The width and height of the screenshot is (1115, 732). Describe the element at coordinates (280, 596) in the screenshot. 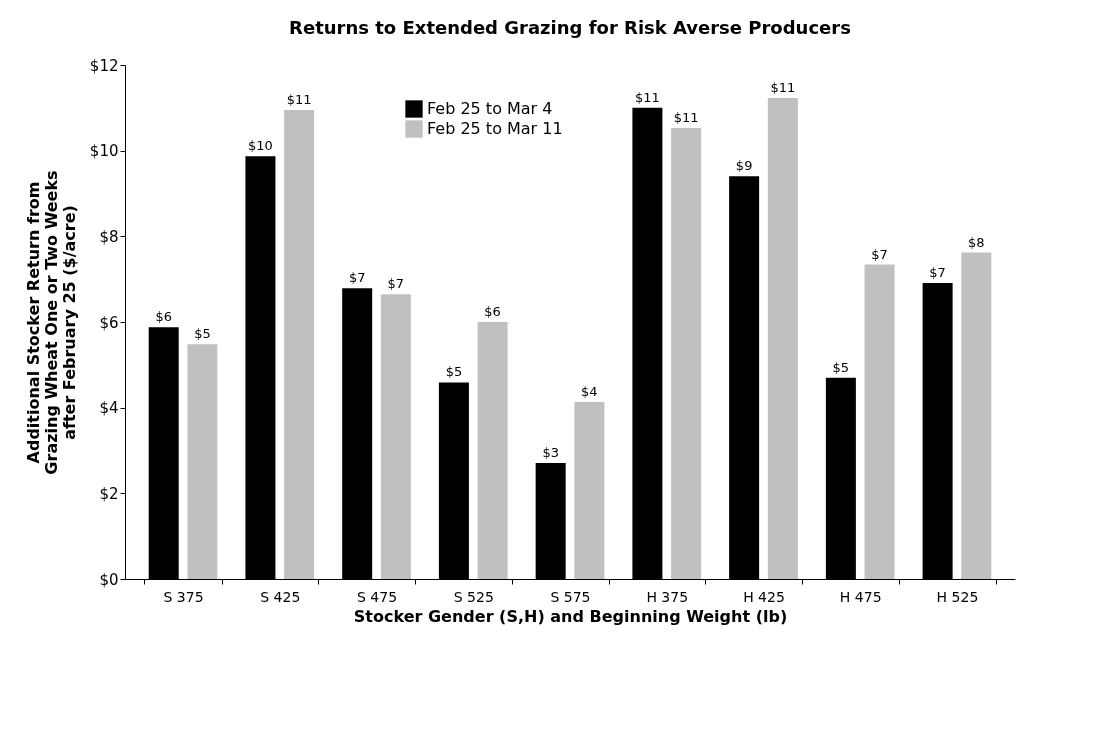

I see `x-tick-label: S 425` at that location.